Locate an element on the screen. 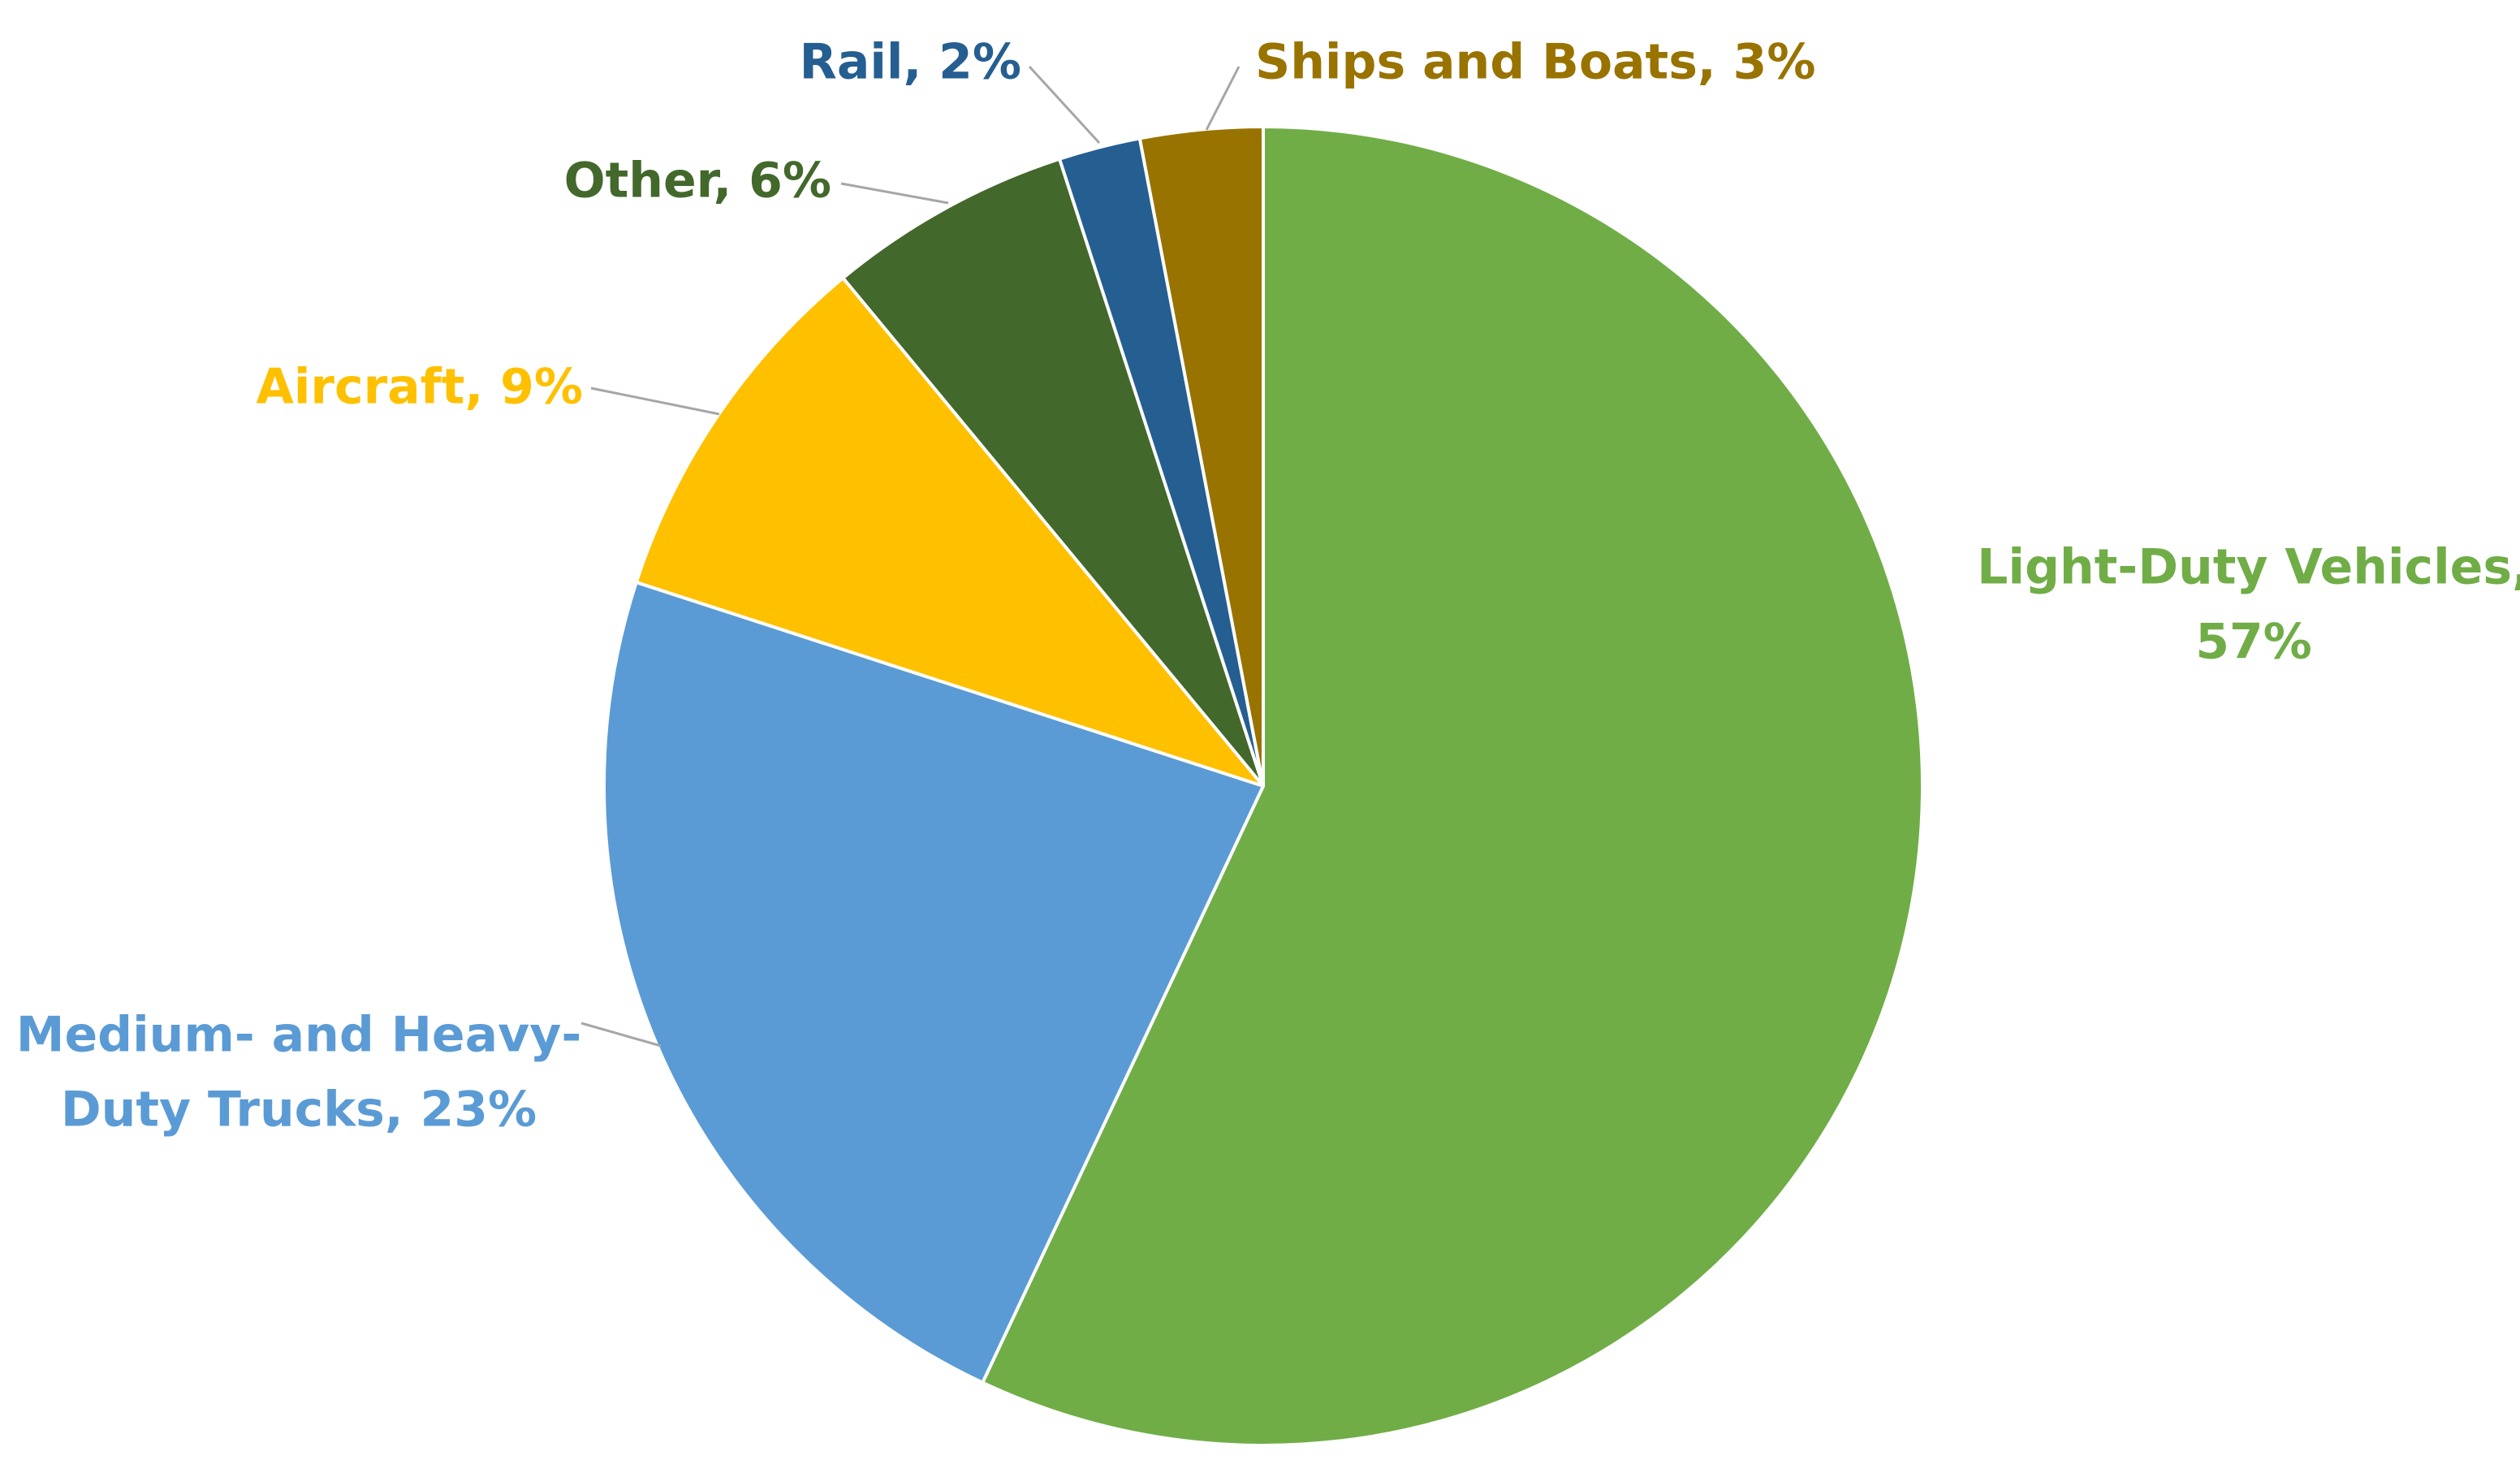  leader-line-other is located at coordinates (894, 193).